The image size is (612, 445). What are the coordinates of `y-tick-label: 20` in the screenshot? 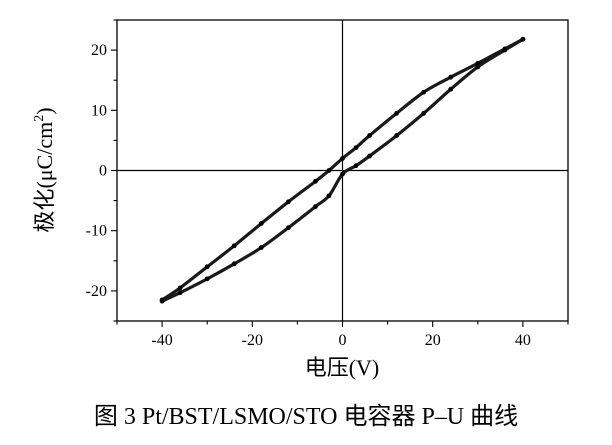 It's located at (99, 50).